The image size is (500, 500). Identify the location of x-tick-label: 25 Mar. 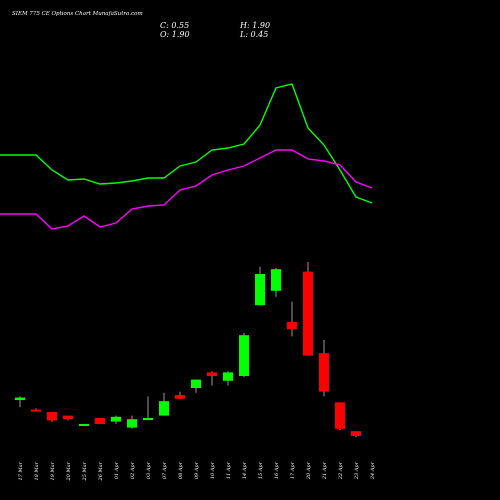
(85, 471).